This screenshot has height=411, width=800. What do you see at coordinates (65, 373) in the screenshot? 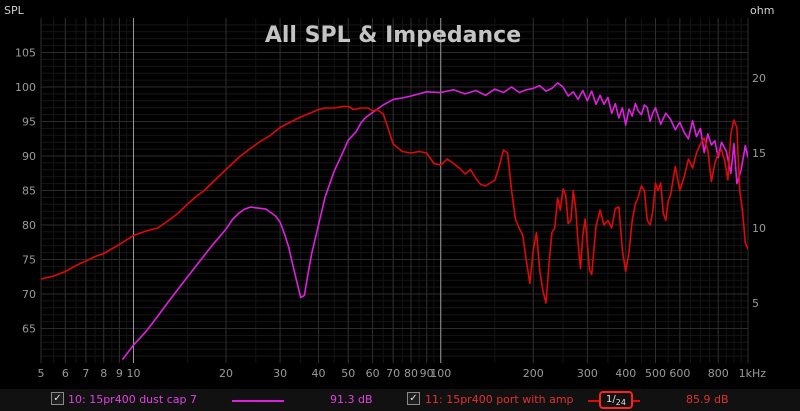
I see `x-tick-label: 6` at bounding box center [65, 373].